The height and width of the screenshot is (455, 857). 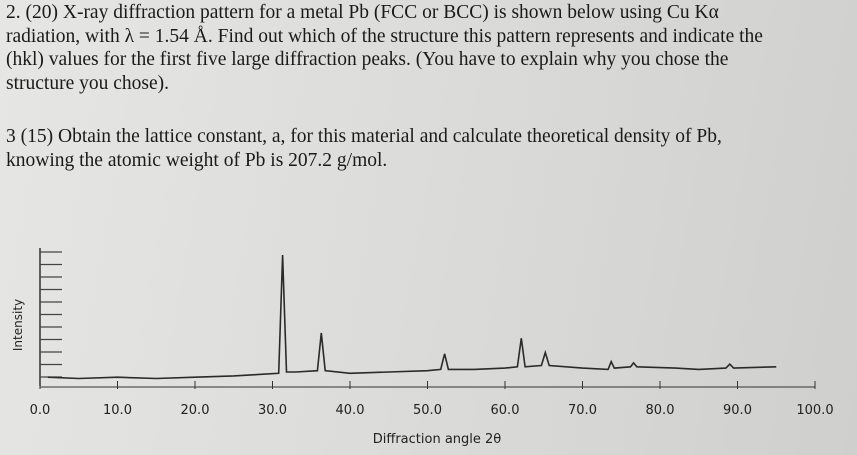 I want to click on y-axis-ticks, so click(x=51, y=314).